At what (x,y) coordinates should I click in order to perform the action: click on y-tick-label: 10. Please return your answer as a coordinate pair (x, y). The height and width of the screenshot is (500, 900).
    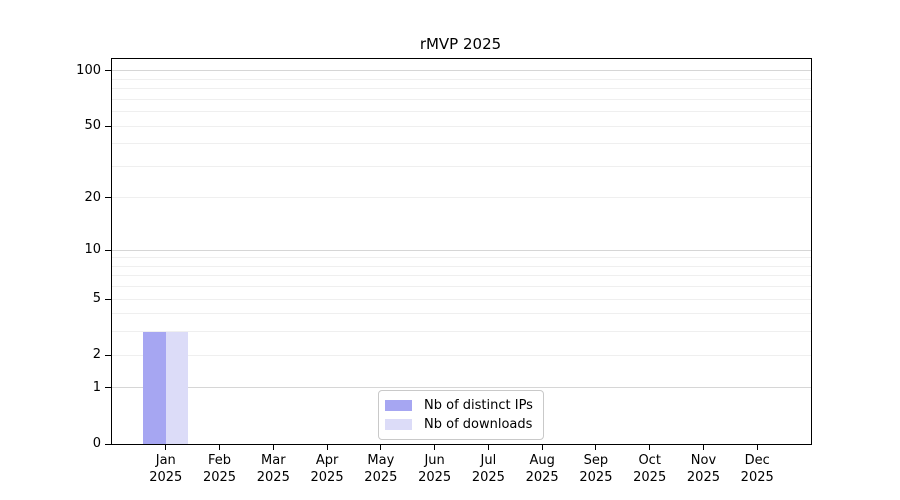
    Looking at the image, I should click on (92, 250).